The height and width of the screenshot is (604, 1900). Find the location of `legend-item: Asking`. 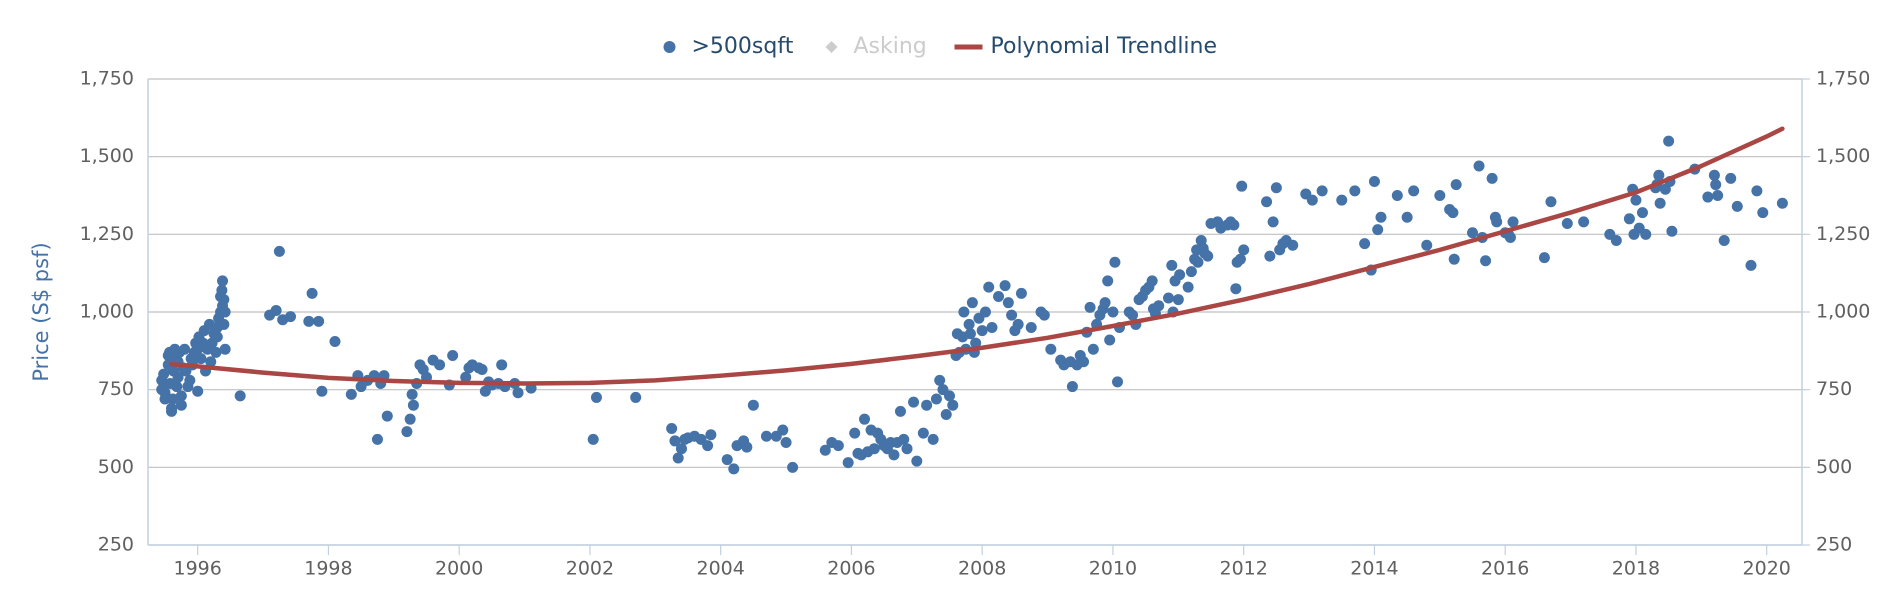

legend-item: Asking is located at coordinates (890, 46).